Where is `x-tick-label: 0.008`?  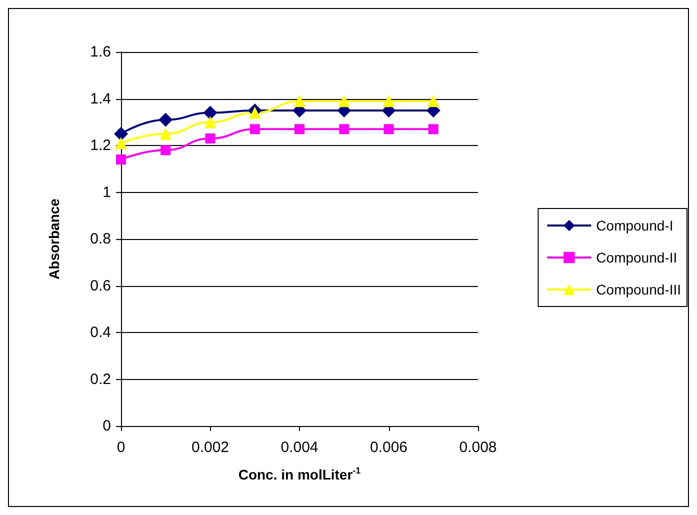 x-tick-label: 0.008 is located at coordinates (478, 447).